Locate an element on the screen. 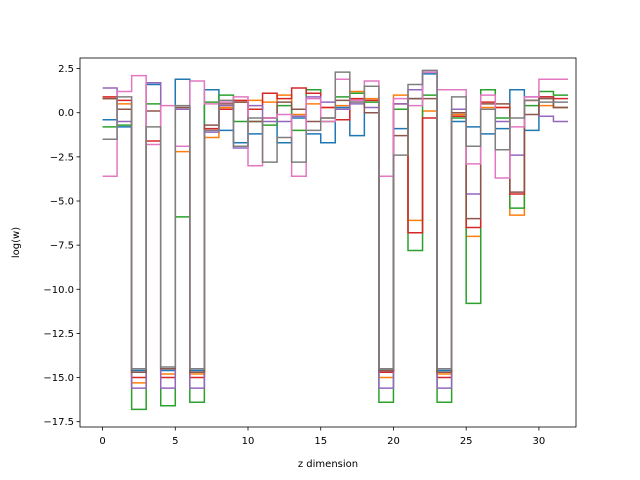 The image size is (640, 480). y-axis-ticks: 2.5 0.0 −2.5 −5.0 −7.5 −10.0 −12.5 −15.0 −17.5 is located at coordinates (61, 246).